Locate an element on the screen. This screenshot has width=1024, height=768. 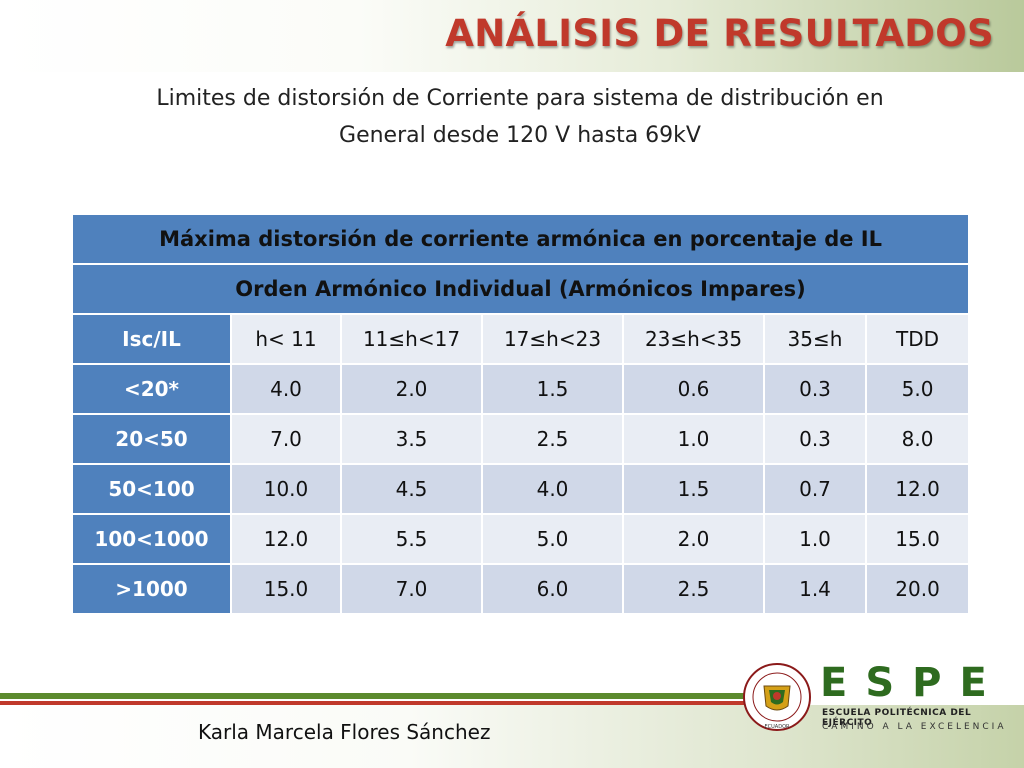
table-cell: 3.5 is located at coordinates (411, 439).